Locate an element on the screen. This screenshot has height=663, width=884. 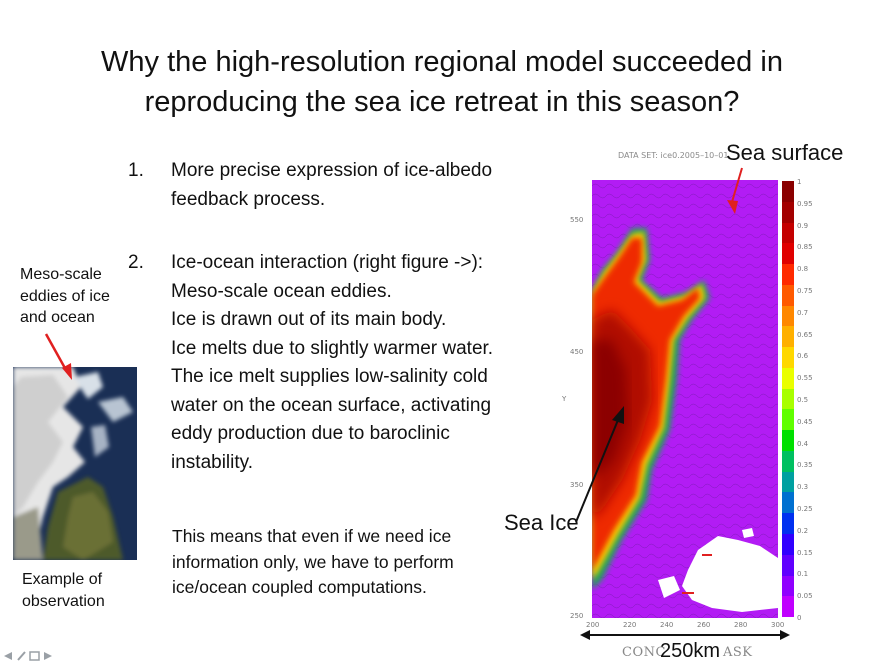
bottom-variable-label-right: ASK is located at coordinates (738, 652).